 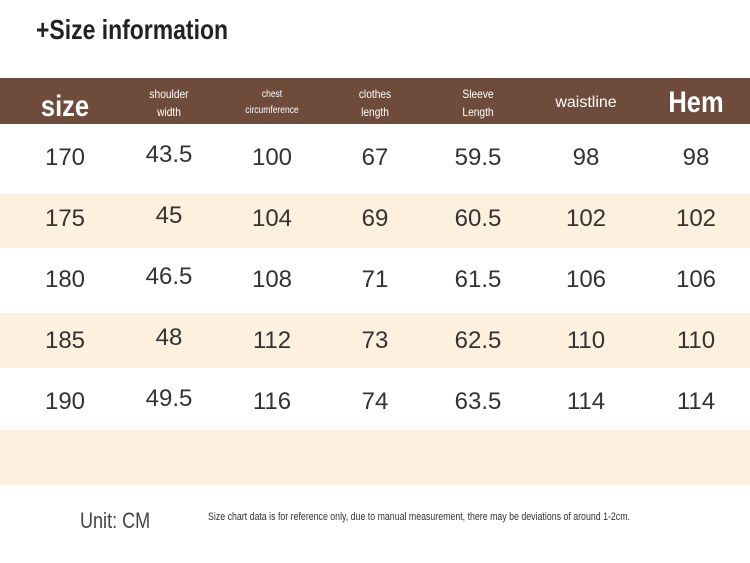 I want to click on table-cell: 116, so click(x=272, y=401).